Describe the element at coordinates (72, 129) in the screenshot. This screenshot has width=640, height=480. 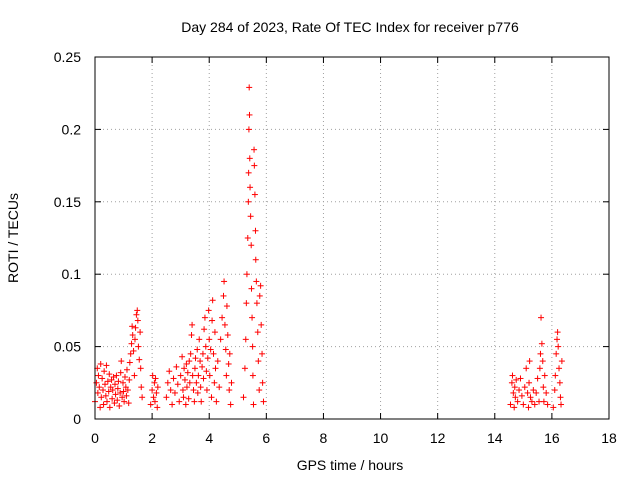
I see `y-tick-label: 0.2` at that location.